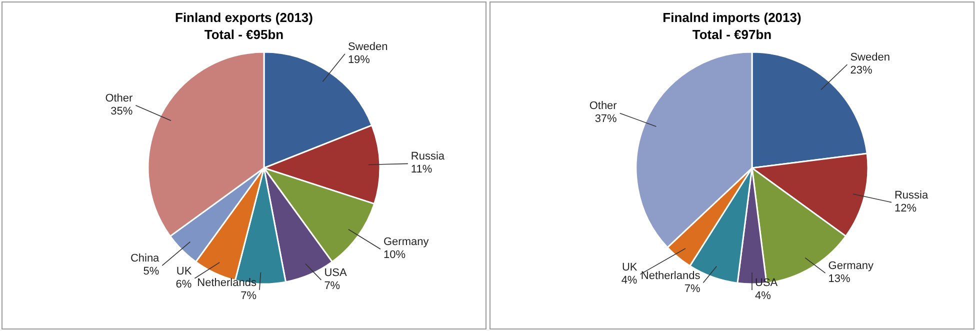 The height and width of the screenshot is (331, 976). What do you see at coordinates (732, 34) in the screenshot?
I see `chart-subtitle: Total - €97bn` at bounding box center [732, 34].